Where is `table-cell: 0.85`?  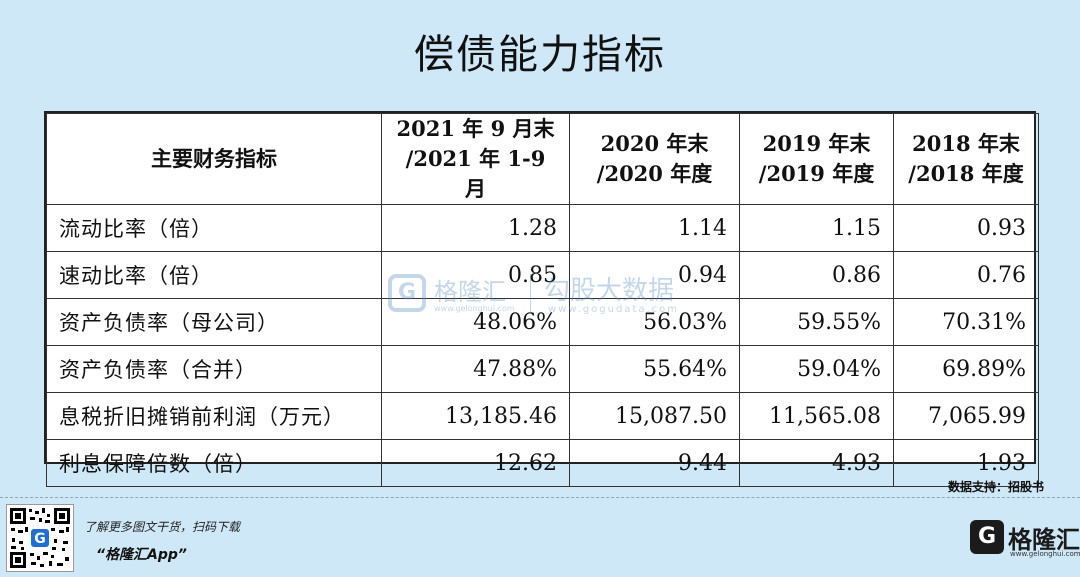
table-cell: 0.85 is located at coordinates (475, 275).